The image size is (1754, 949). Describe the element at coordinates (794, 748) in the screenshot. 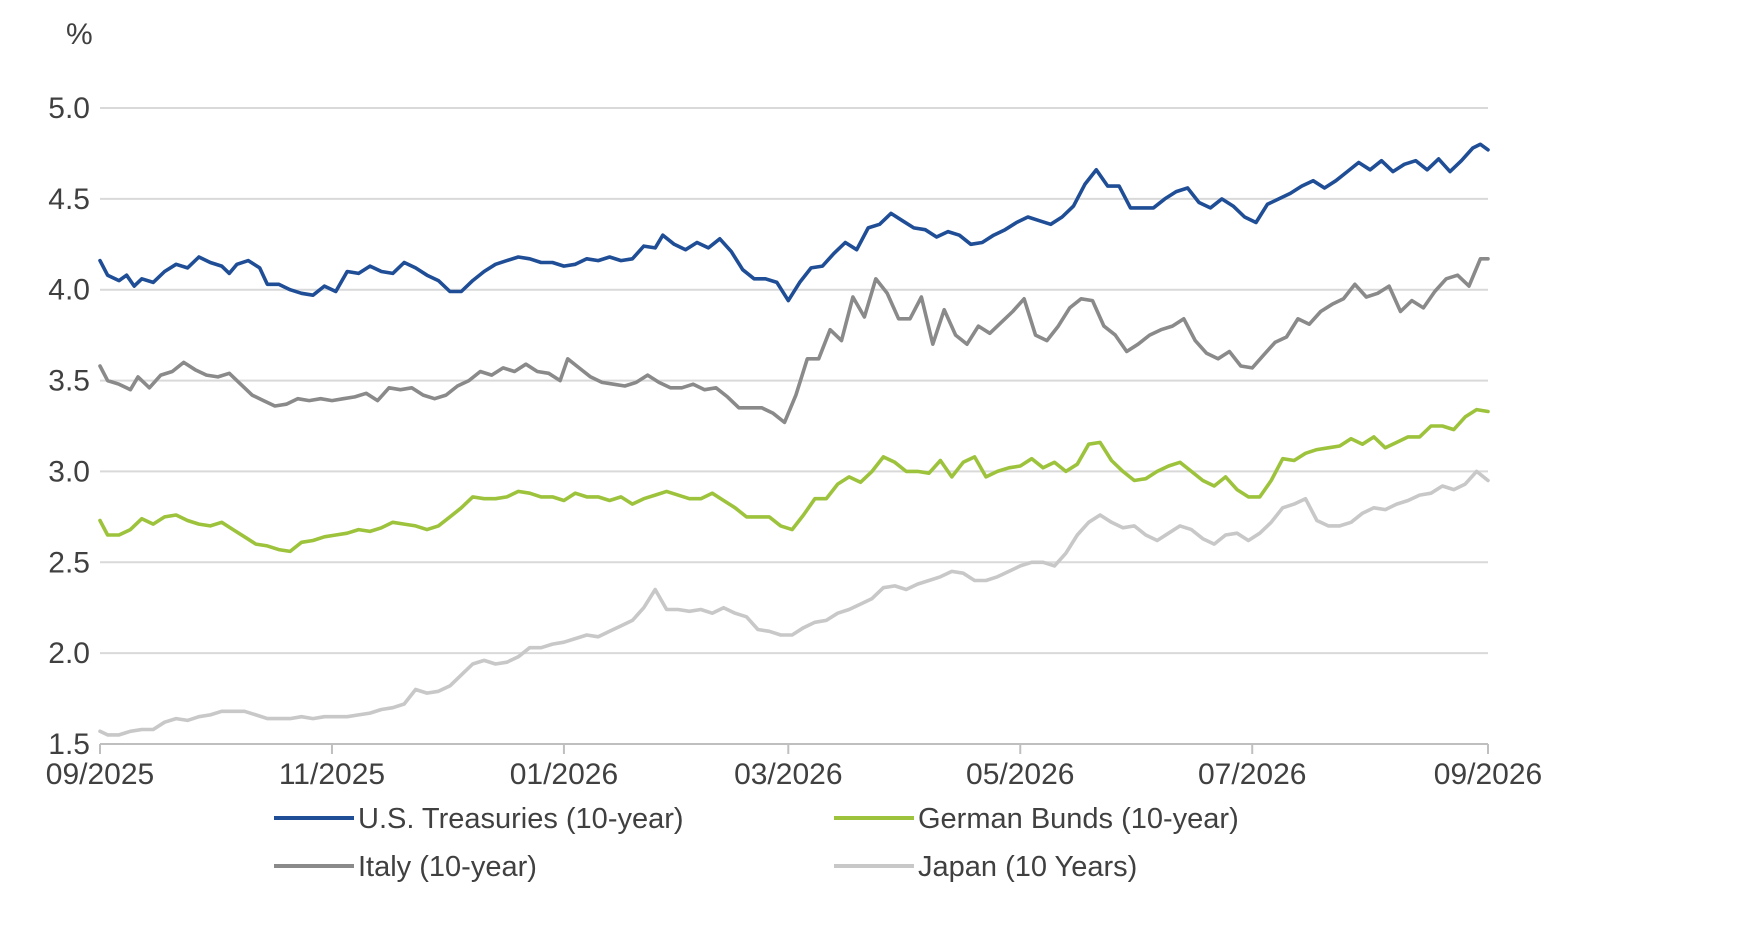

I see `x-axis` at that location.